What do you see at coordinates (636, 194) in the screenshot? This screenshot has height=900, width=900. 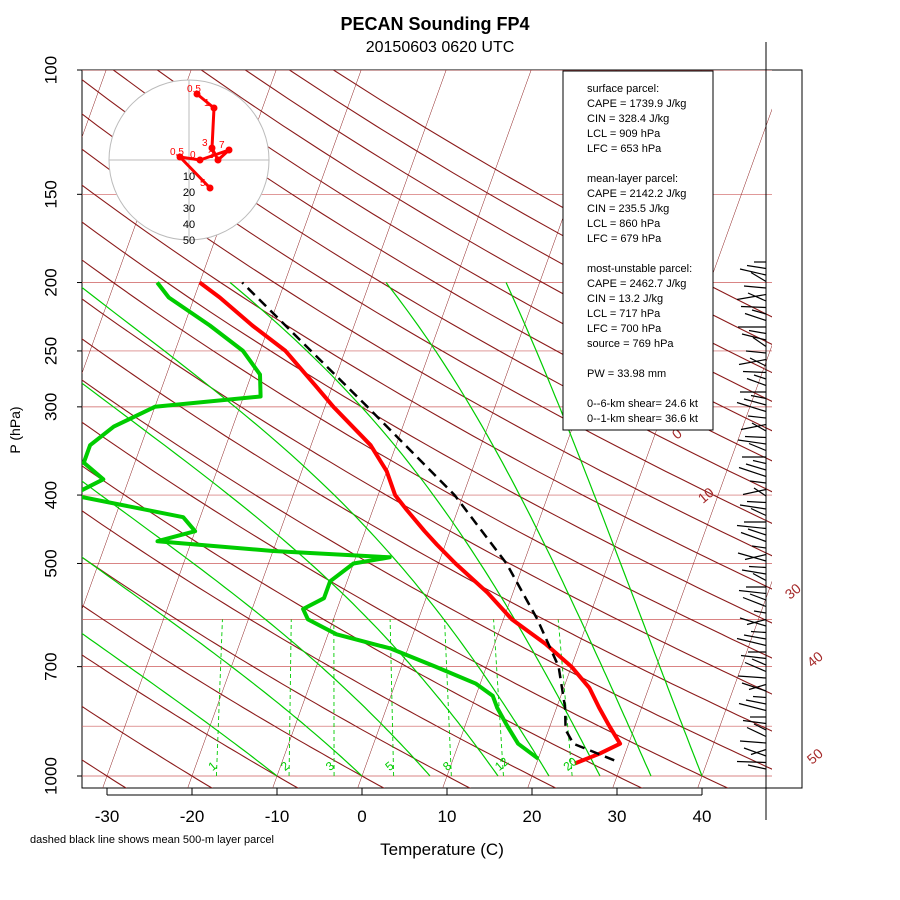 I see `stats-line: CAPE = 2142.2 J/kg` at bounding box center [636, 194].